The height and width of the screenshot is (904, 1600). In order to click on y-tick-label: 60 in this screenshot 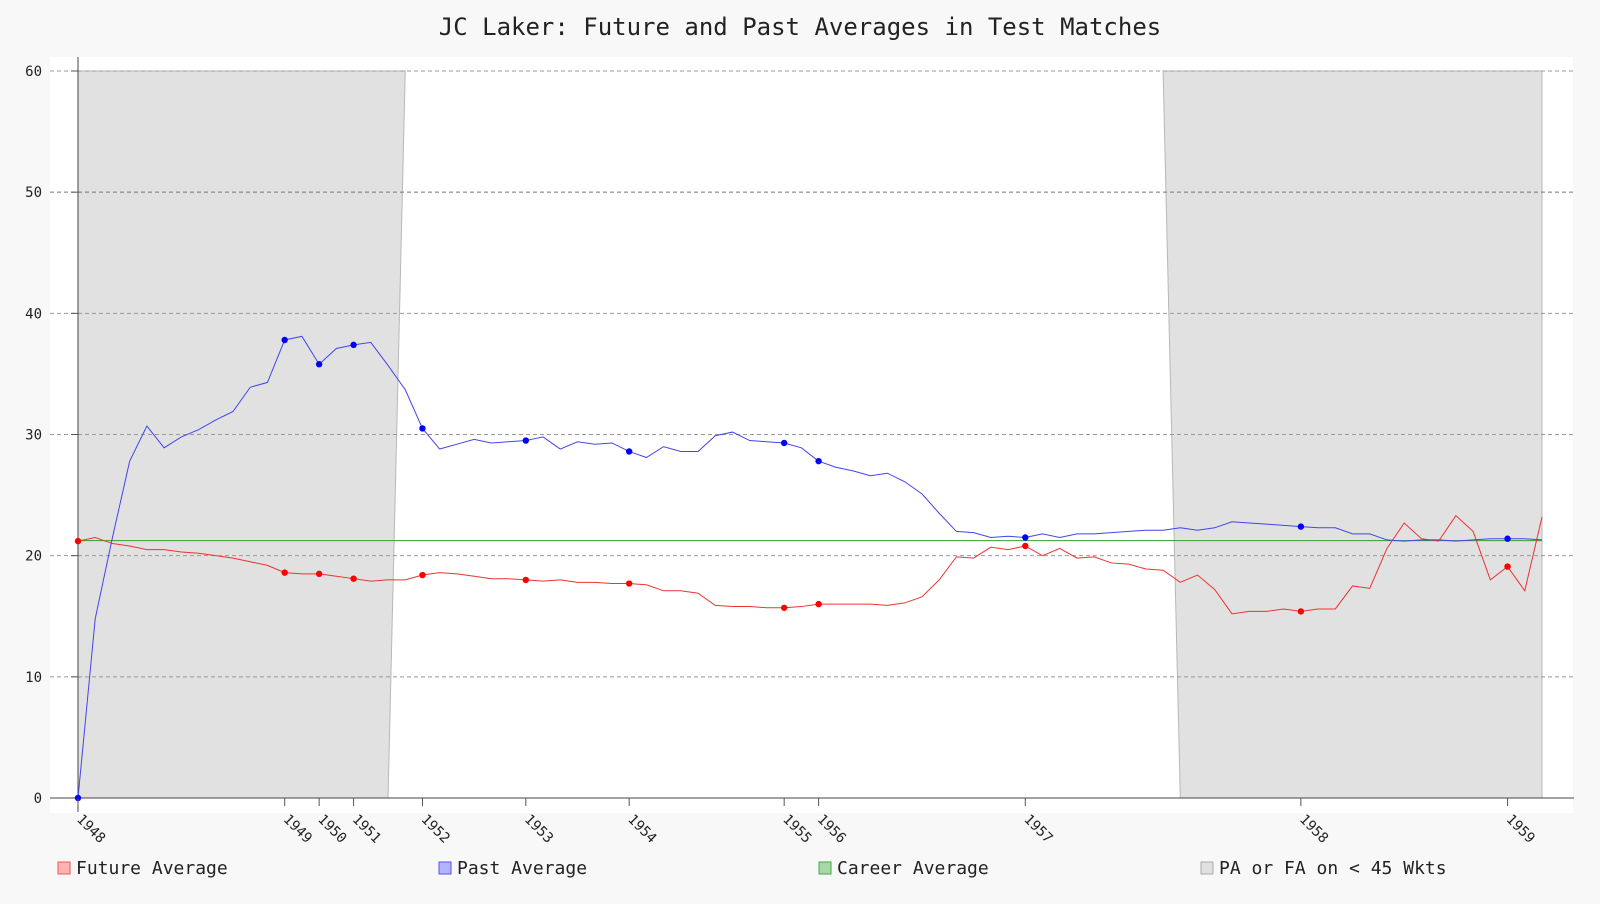, I will do `click(33, 72)`.